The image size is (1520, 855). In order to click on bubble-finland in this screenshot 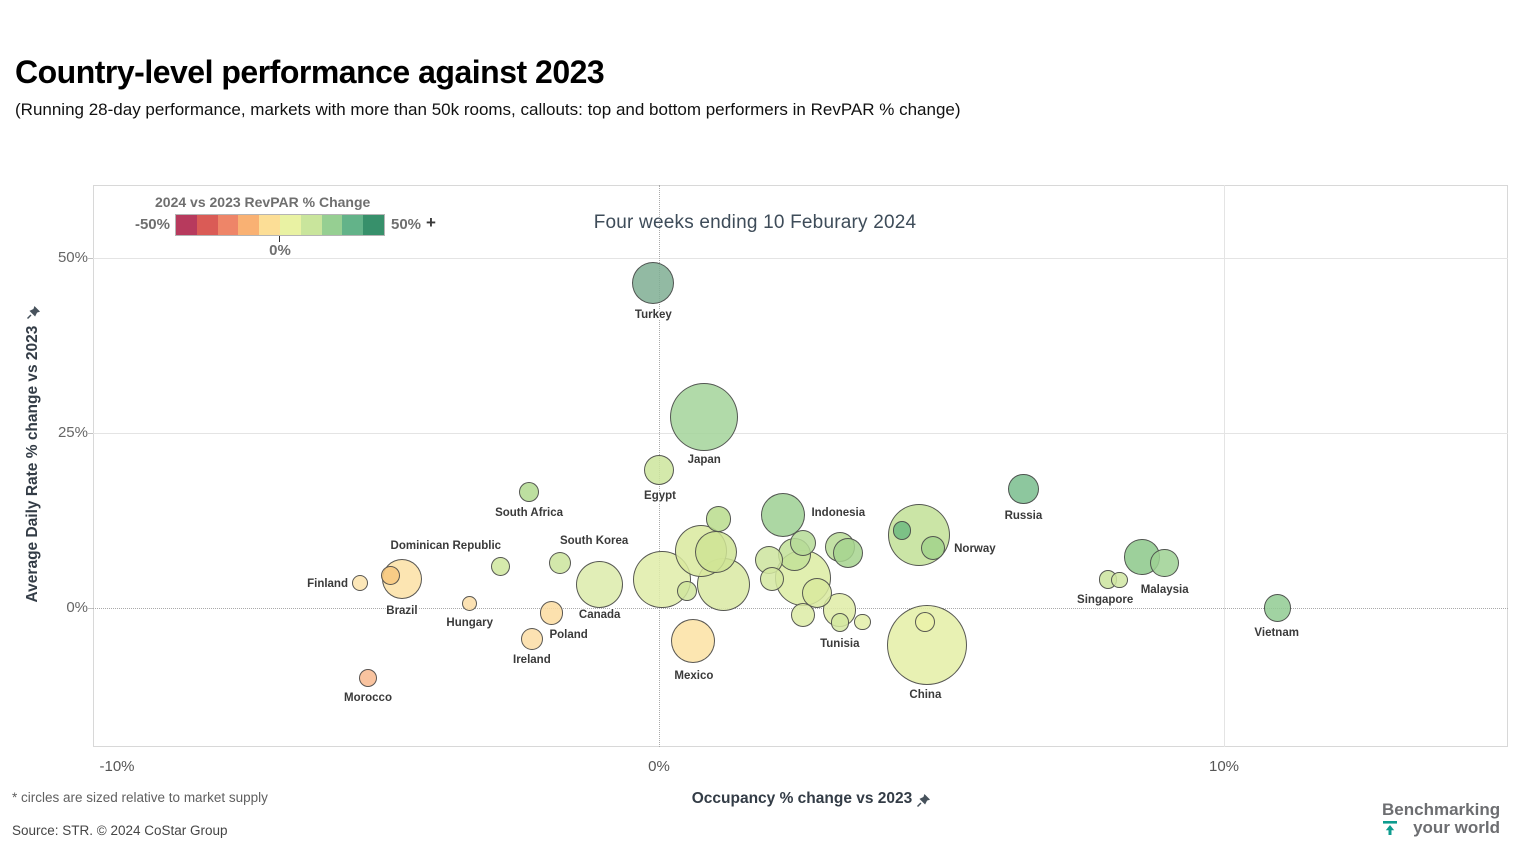, I will do `click(359, 582)`.